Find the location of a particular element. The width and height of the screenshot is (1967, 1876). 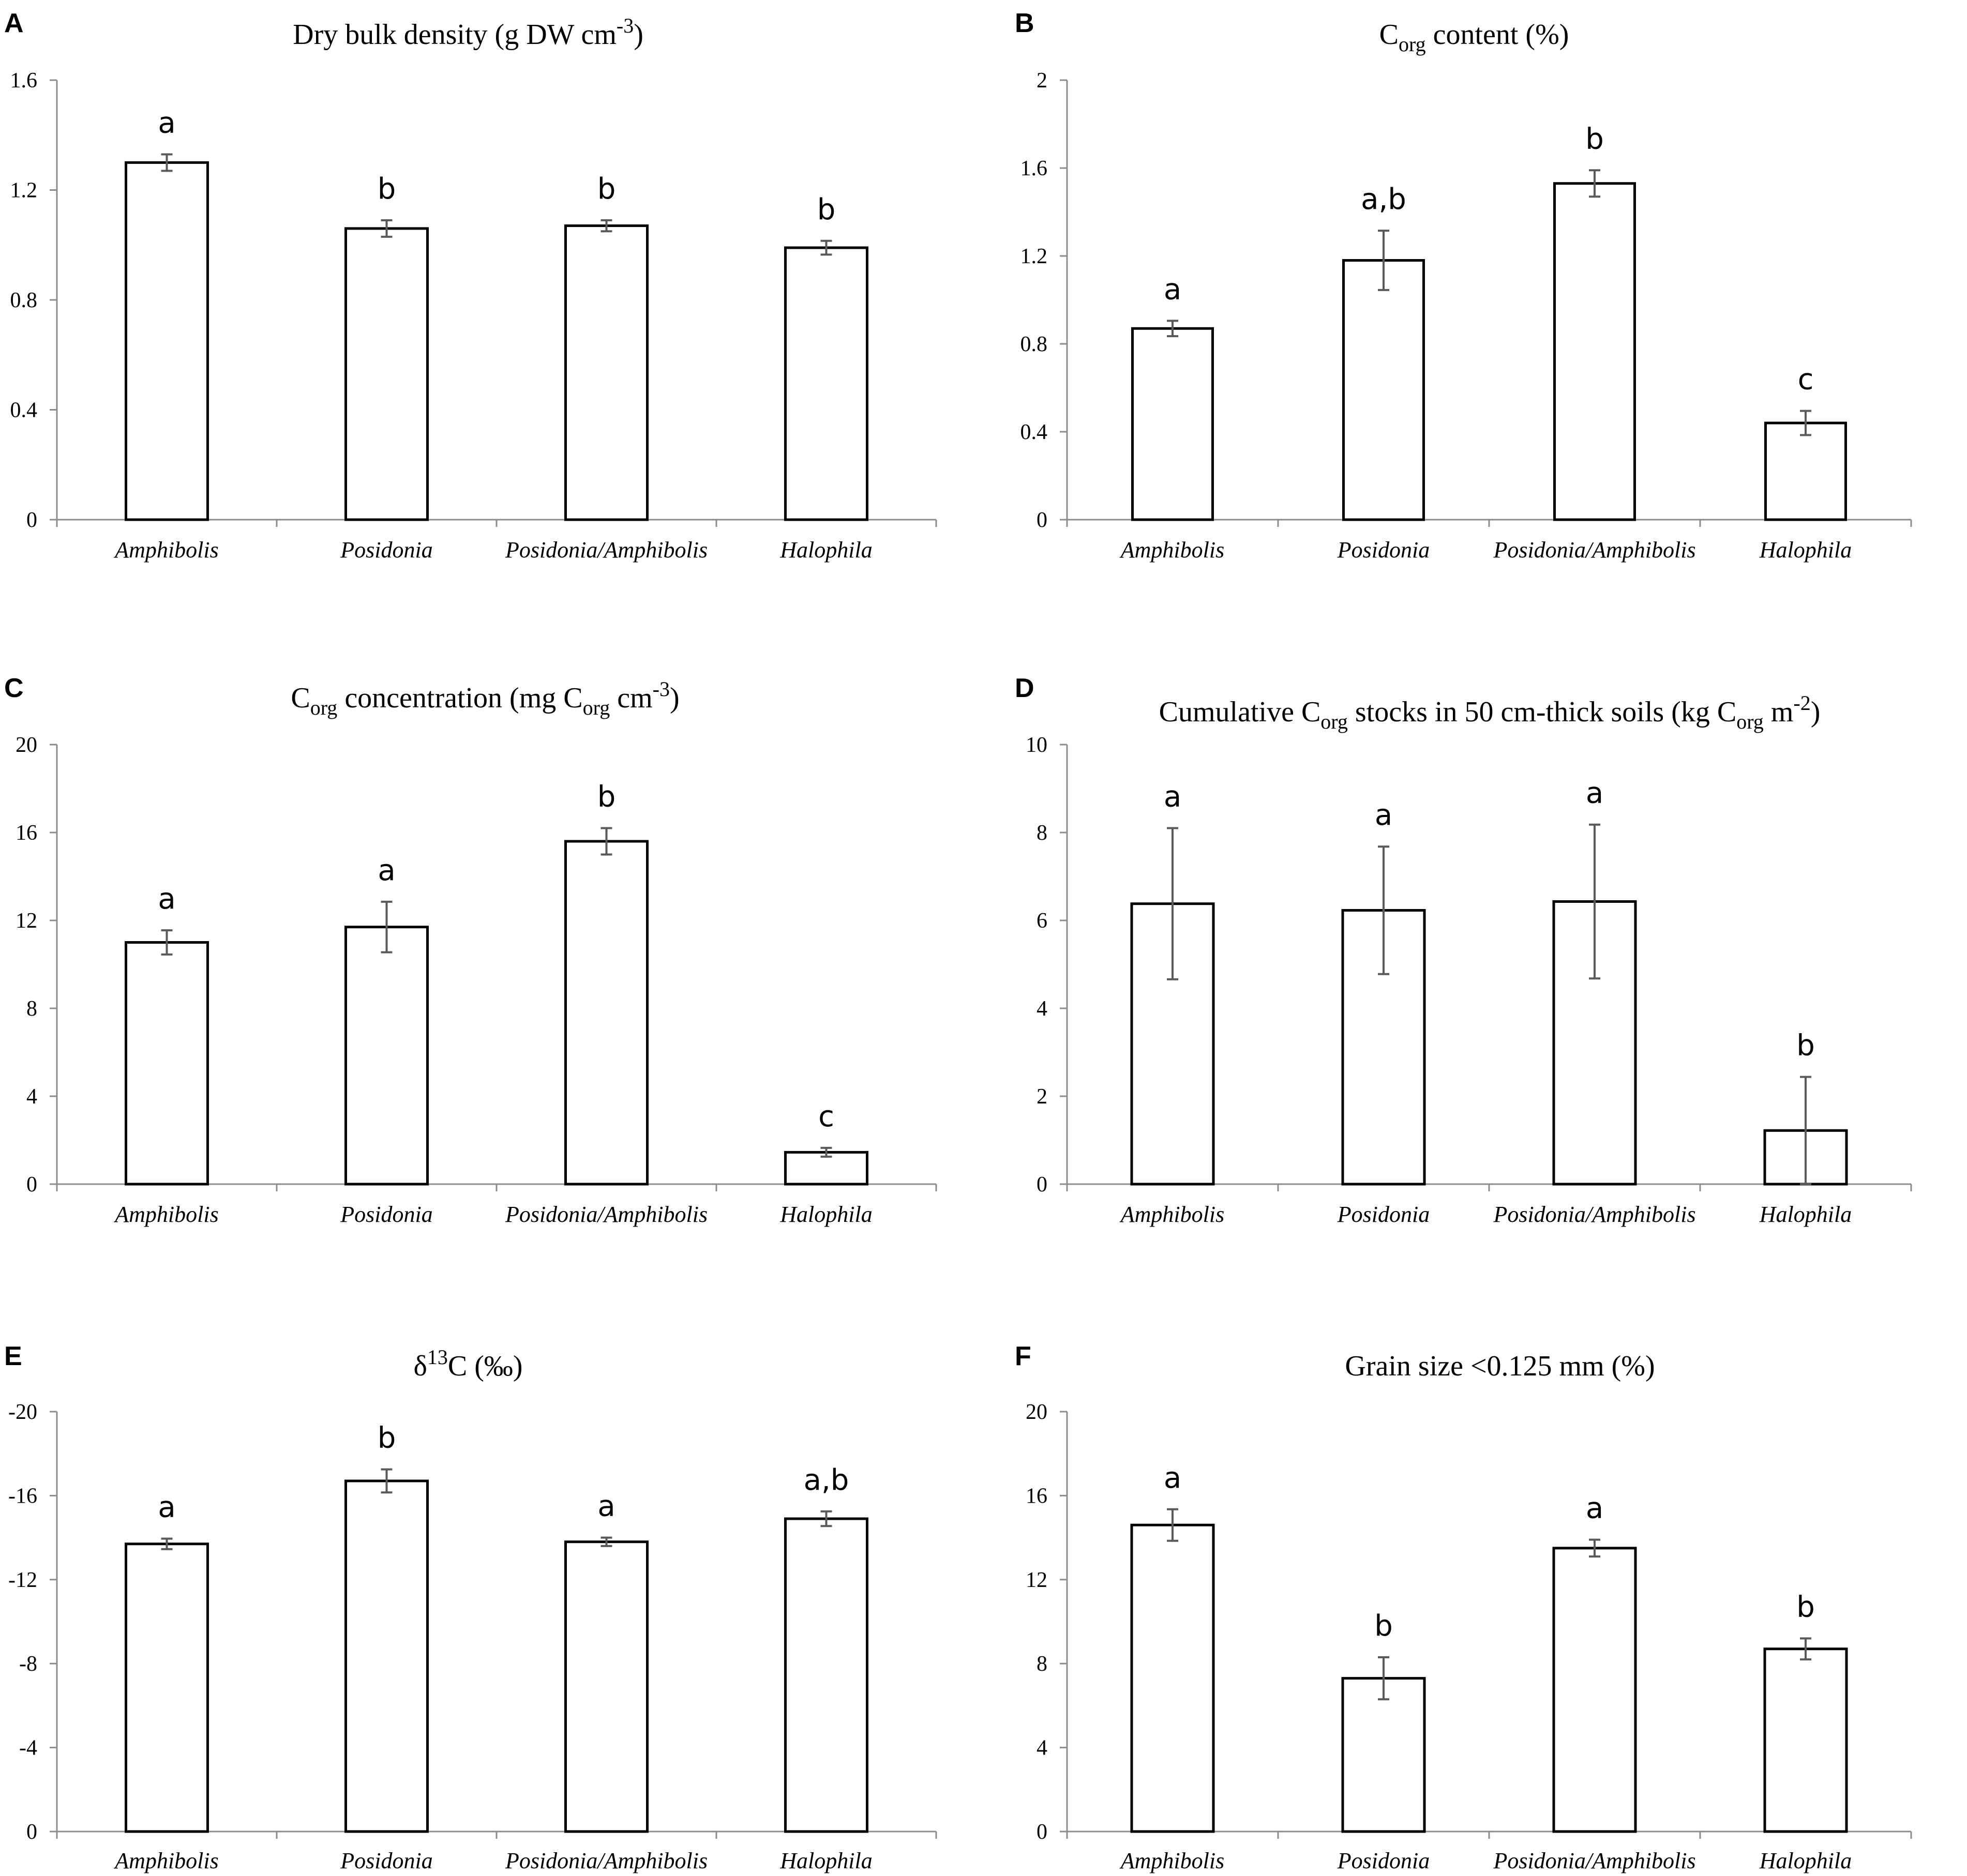

y-tick-label: -4 is located at coordinates (28, 1748).